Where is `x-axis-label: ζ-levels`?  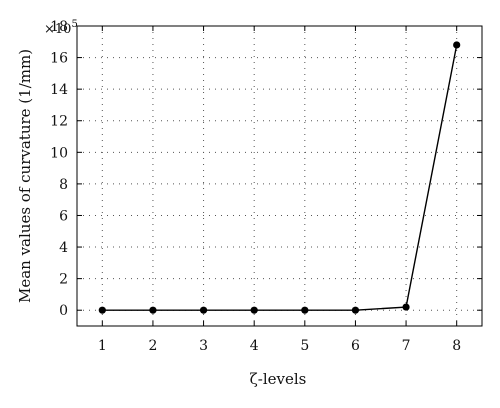 x-axis-label: ζ-levels is located at coordinates (278, 379).